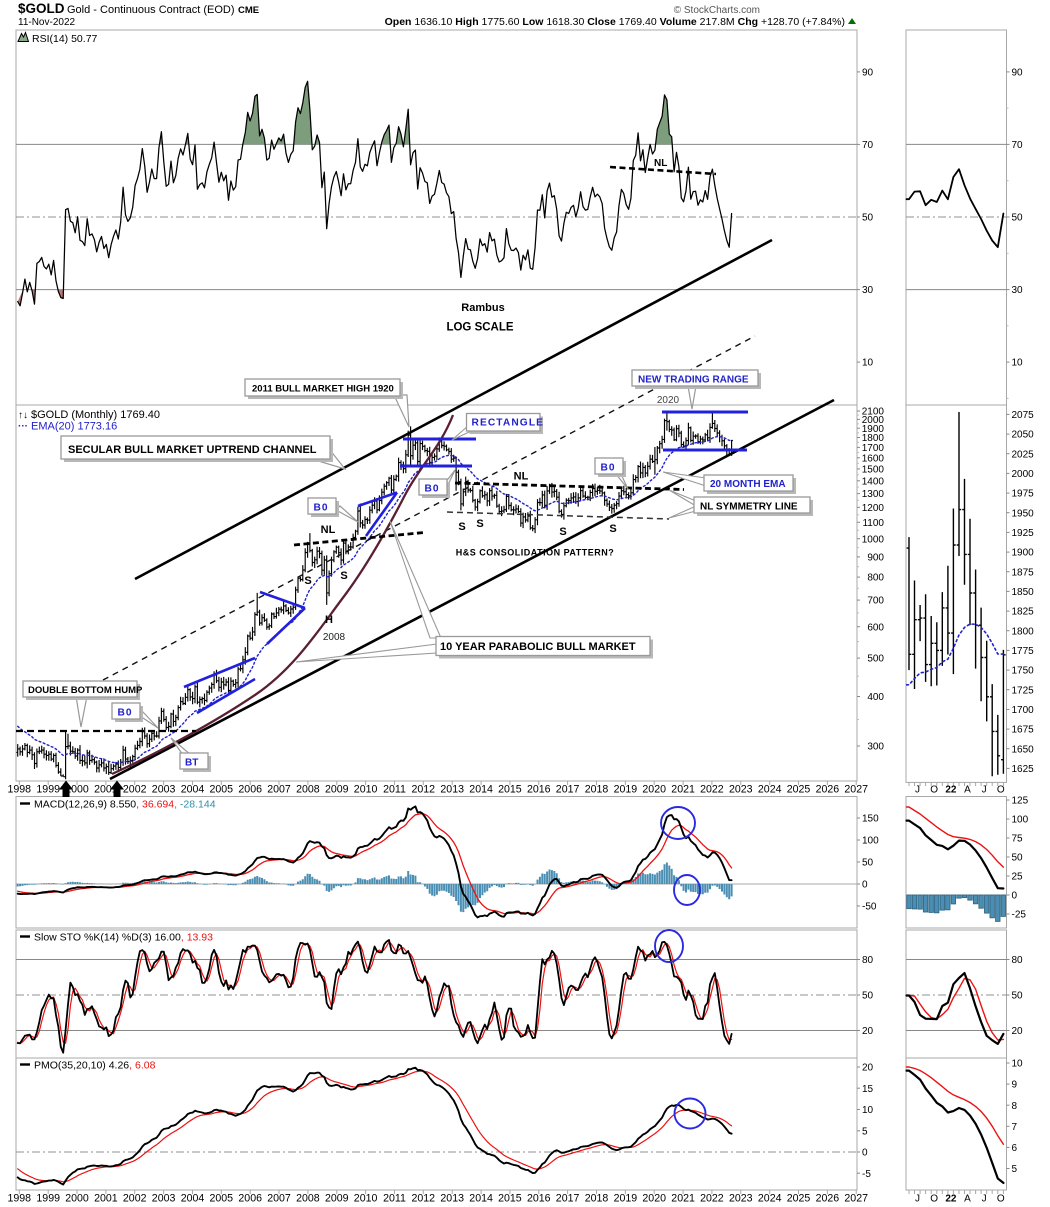 Image resolution: width=1050 pixels, height=1207 pixels. Describe the element at coordinates (329, 620) in the screenshot. I see `svg-text: H` at that location.